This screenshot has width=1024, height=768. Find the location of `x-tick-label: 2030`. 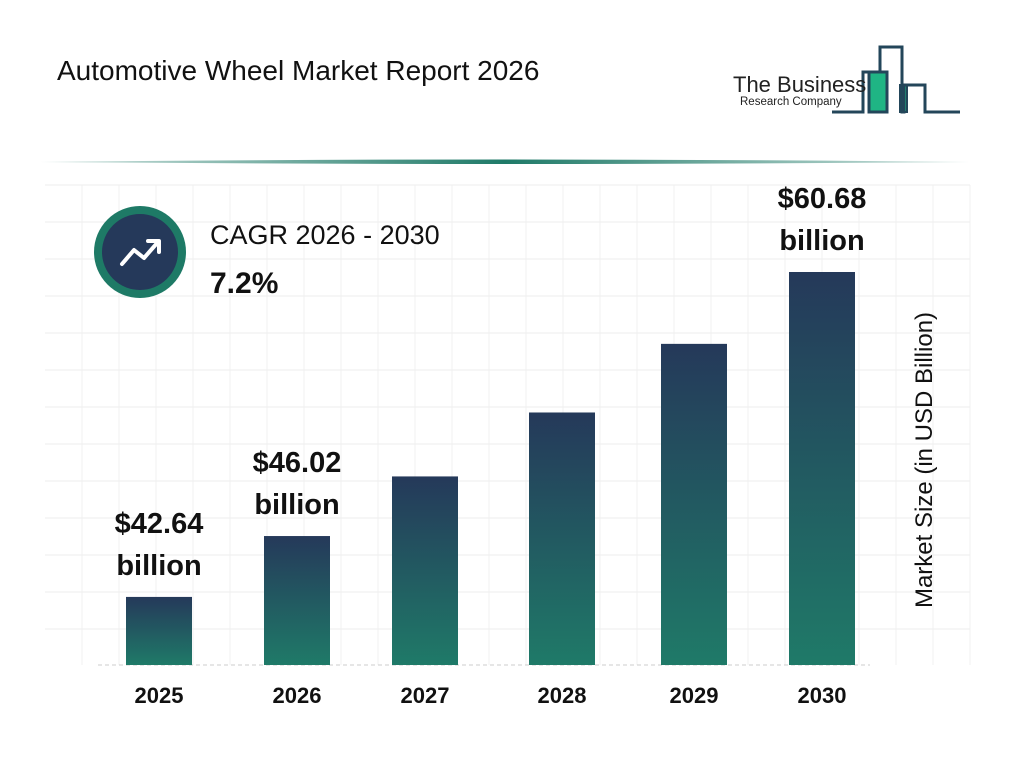

x-tick-label: 2030 is located at coordinates (822, 695).